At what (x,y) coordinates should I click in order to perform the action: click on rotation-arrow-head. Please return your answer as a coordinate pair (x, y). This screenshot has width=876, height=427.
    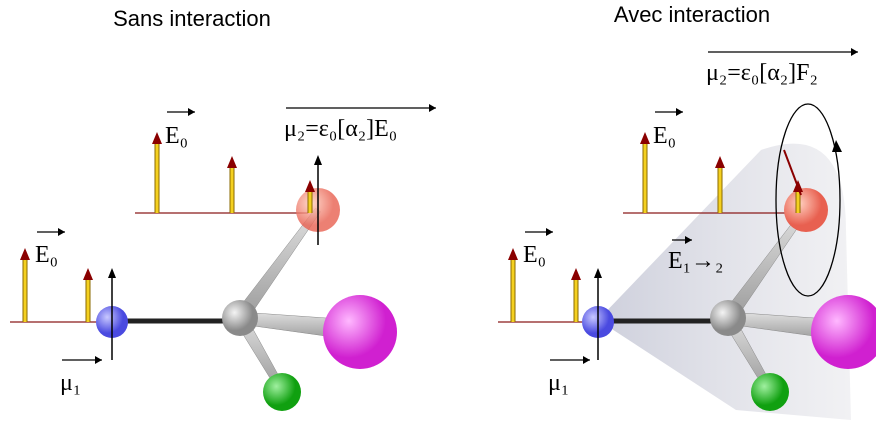
    Looking at the image, I should click on (837, 146).